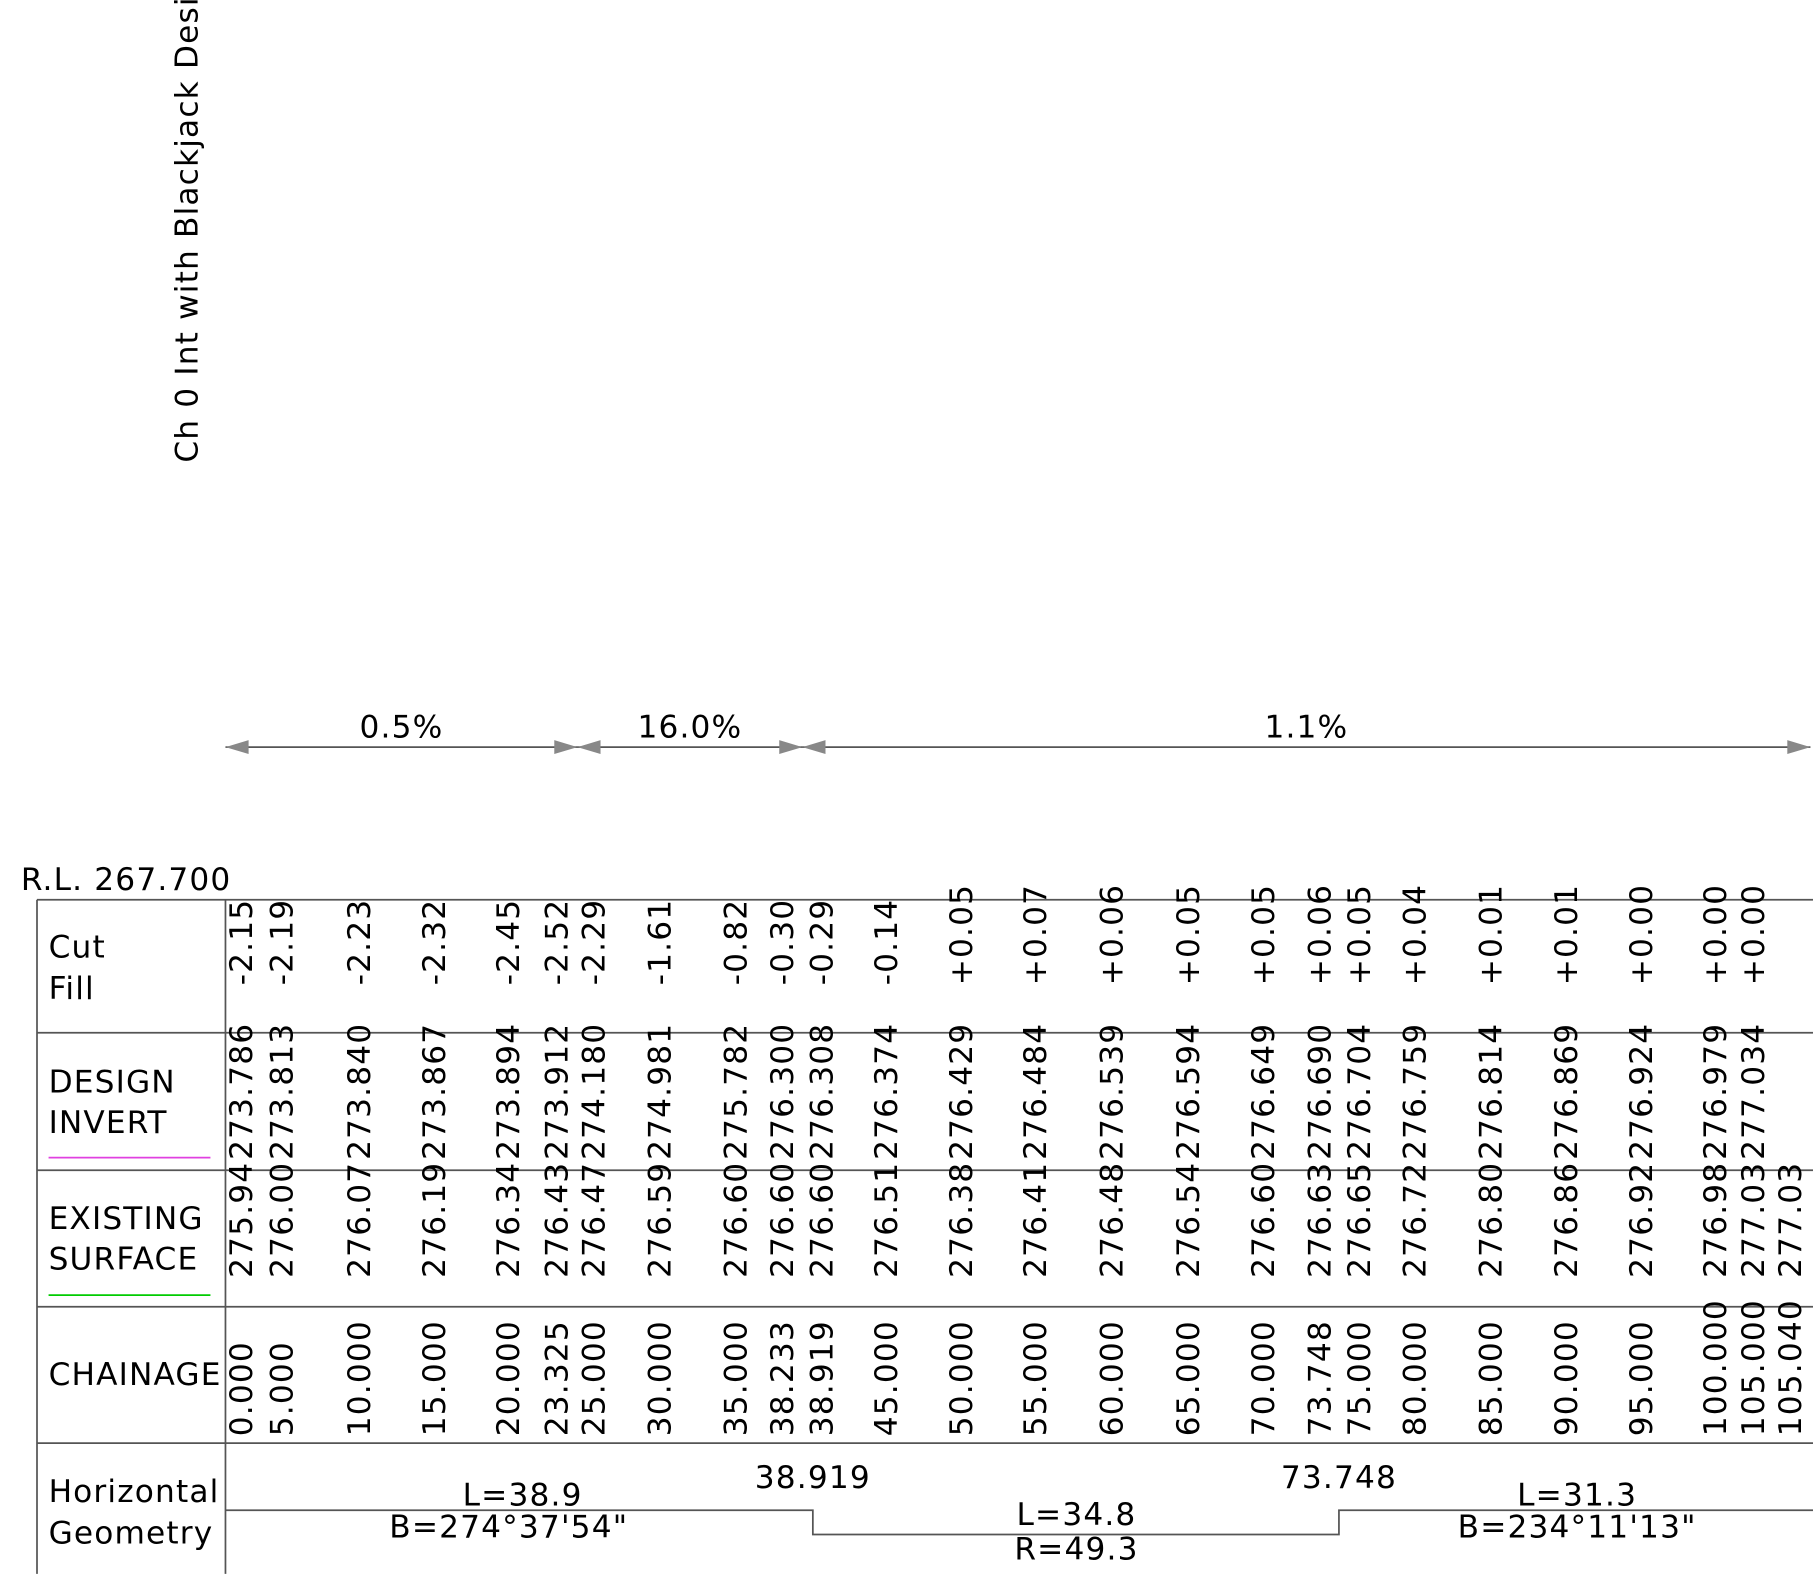 The image size is (1813, 1574). Describe the element at coordinates (822, 1091) in the screenshot. I see `design-invert-value: 276.308` at that location.